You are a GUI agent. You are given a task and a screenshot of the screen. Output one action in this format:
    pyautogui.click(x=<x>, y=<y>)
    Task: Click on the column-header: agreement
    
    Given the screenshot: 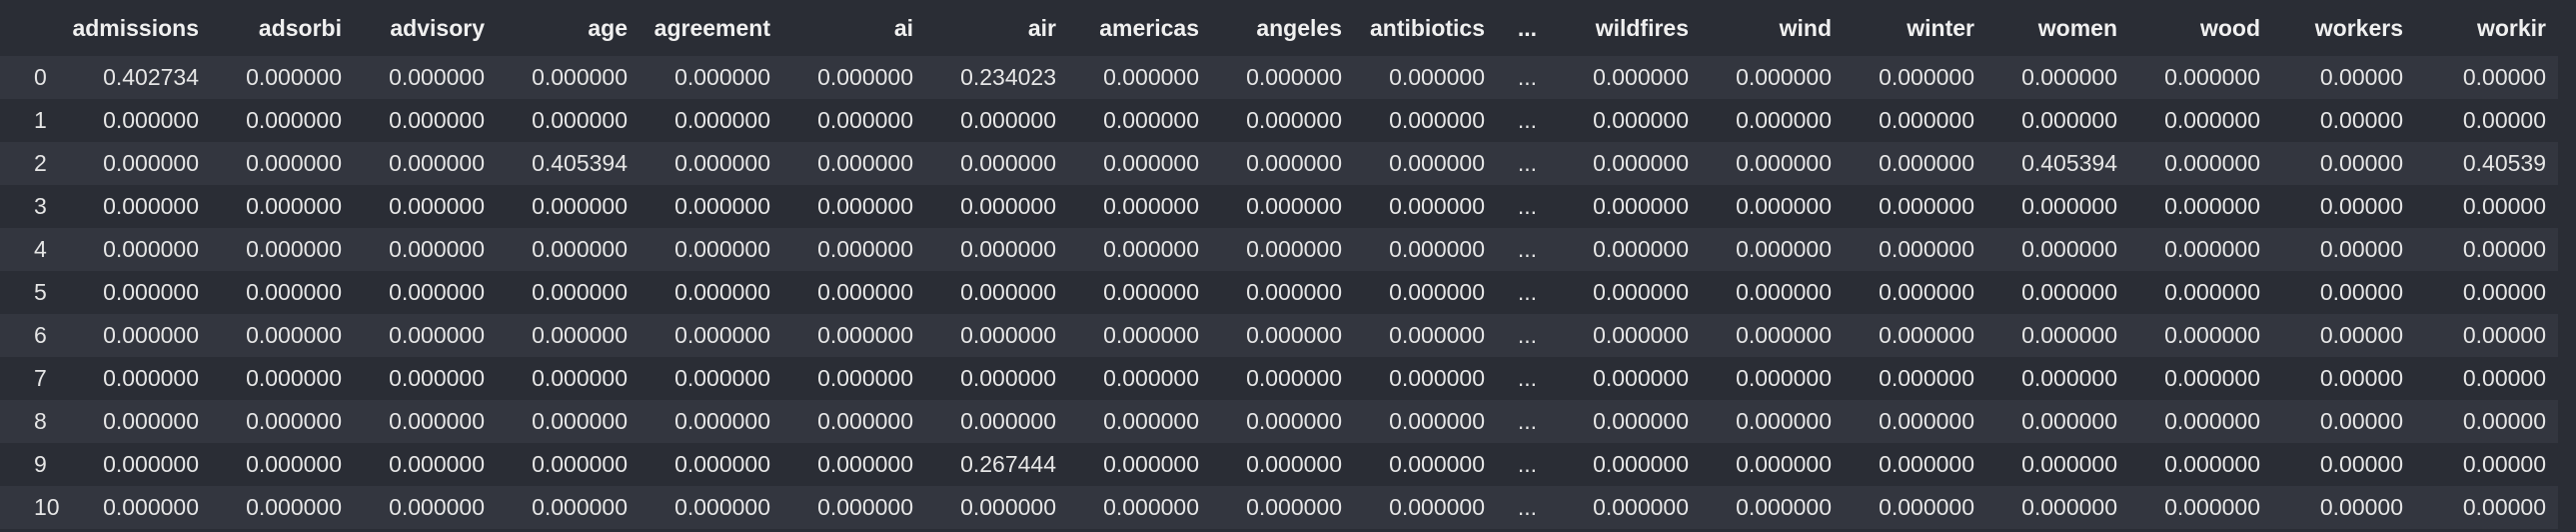 What is the action you would take?
    pyautogui.click(x=711, y=28)
    